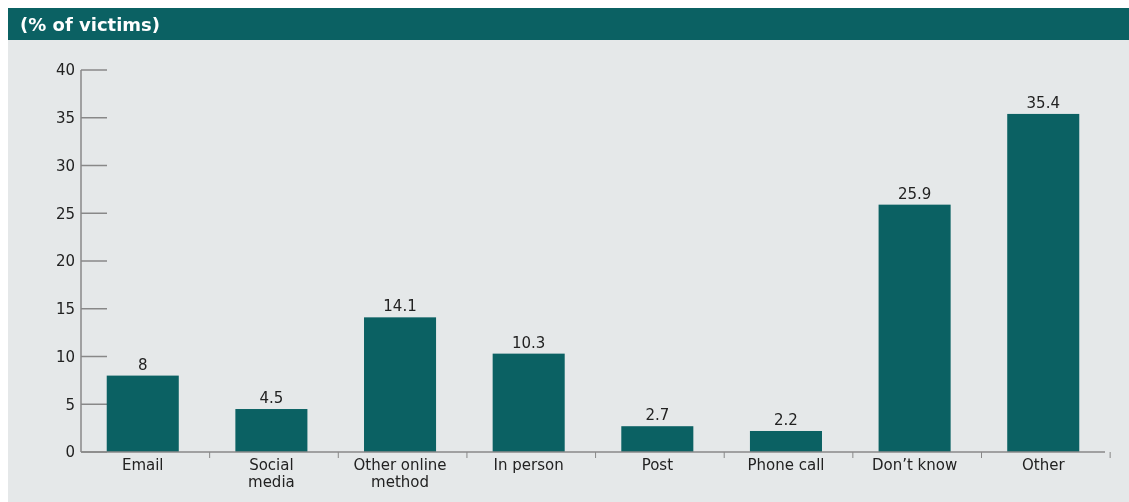 The image size is (1129, 502). What do you see at coordinates (657, 415) in the screenshot?
I see `data-label: 2.7` at bounding box center [657, 415].